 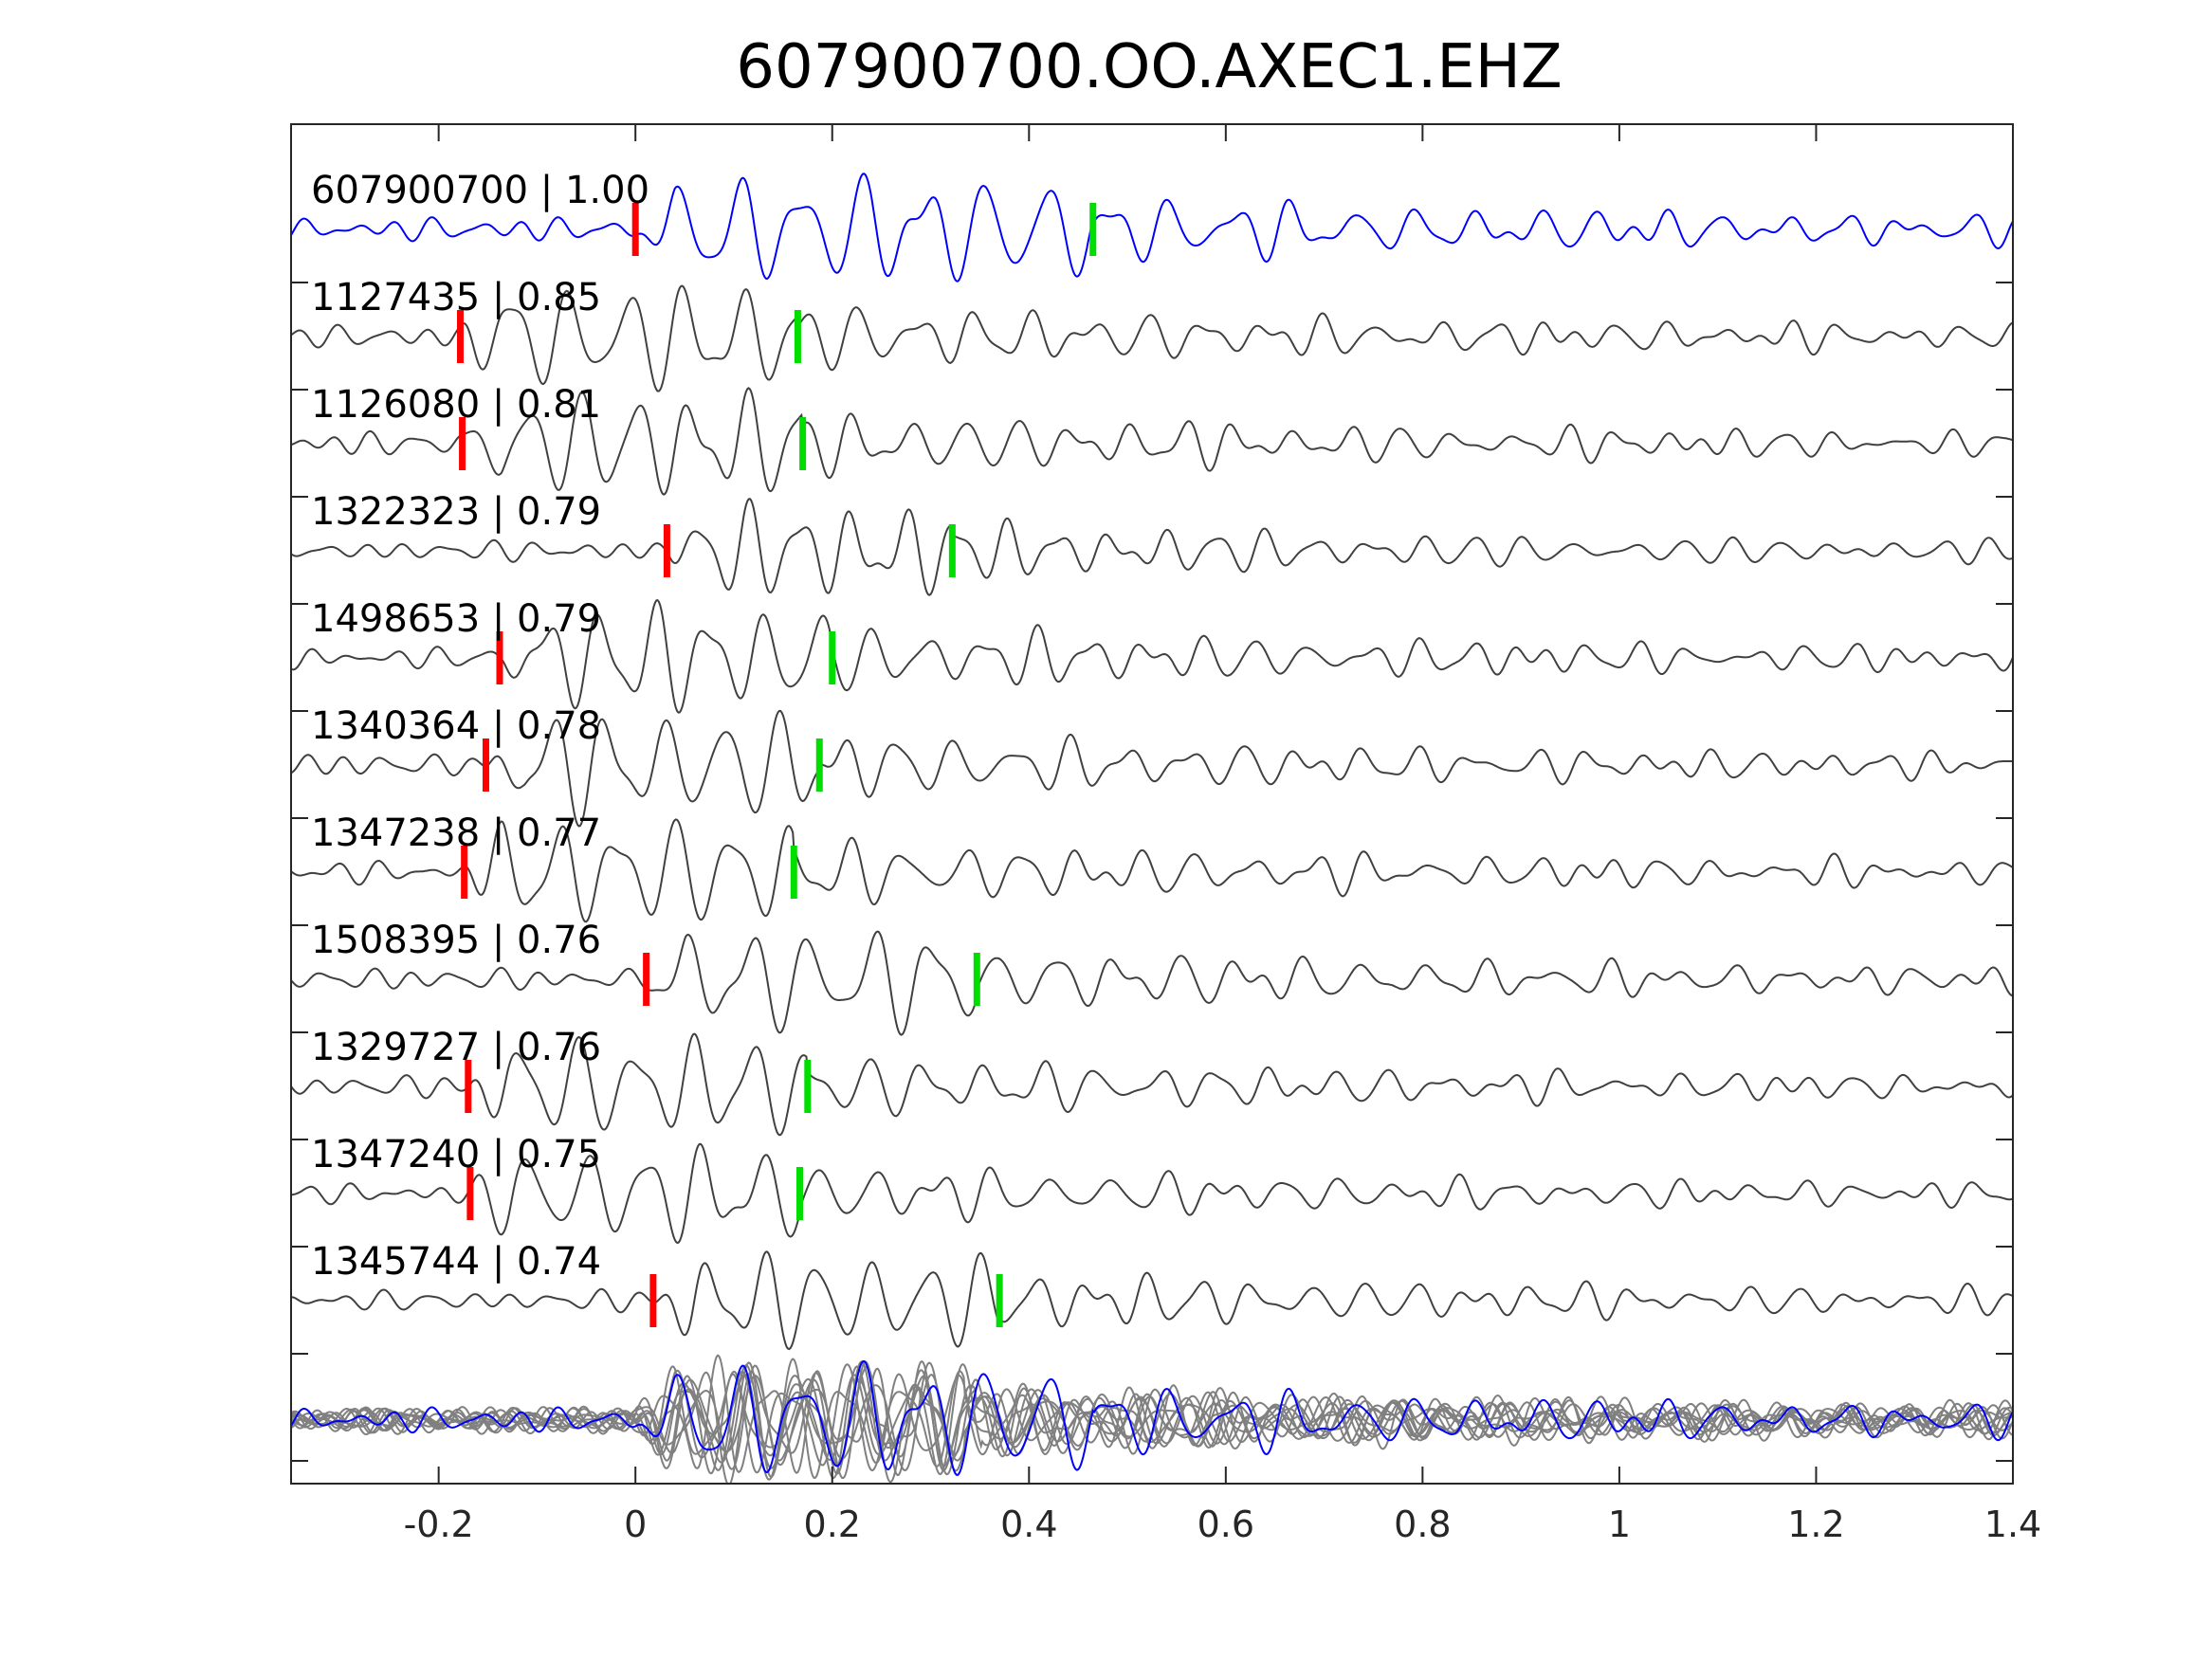 I want to click on x-tick-label-5: 0.8, so click(x=1422, y=1524).